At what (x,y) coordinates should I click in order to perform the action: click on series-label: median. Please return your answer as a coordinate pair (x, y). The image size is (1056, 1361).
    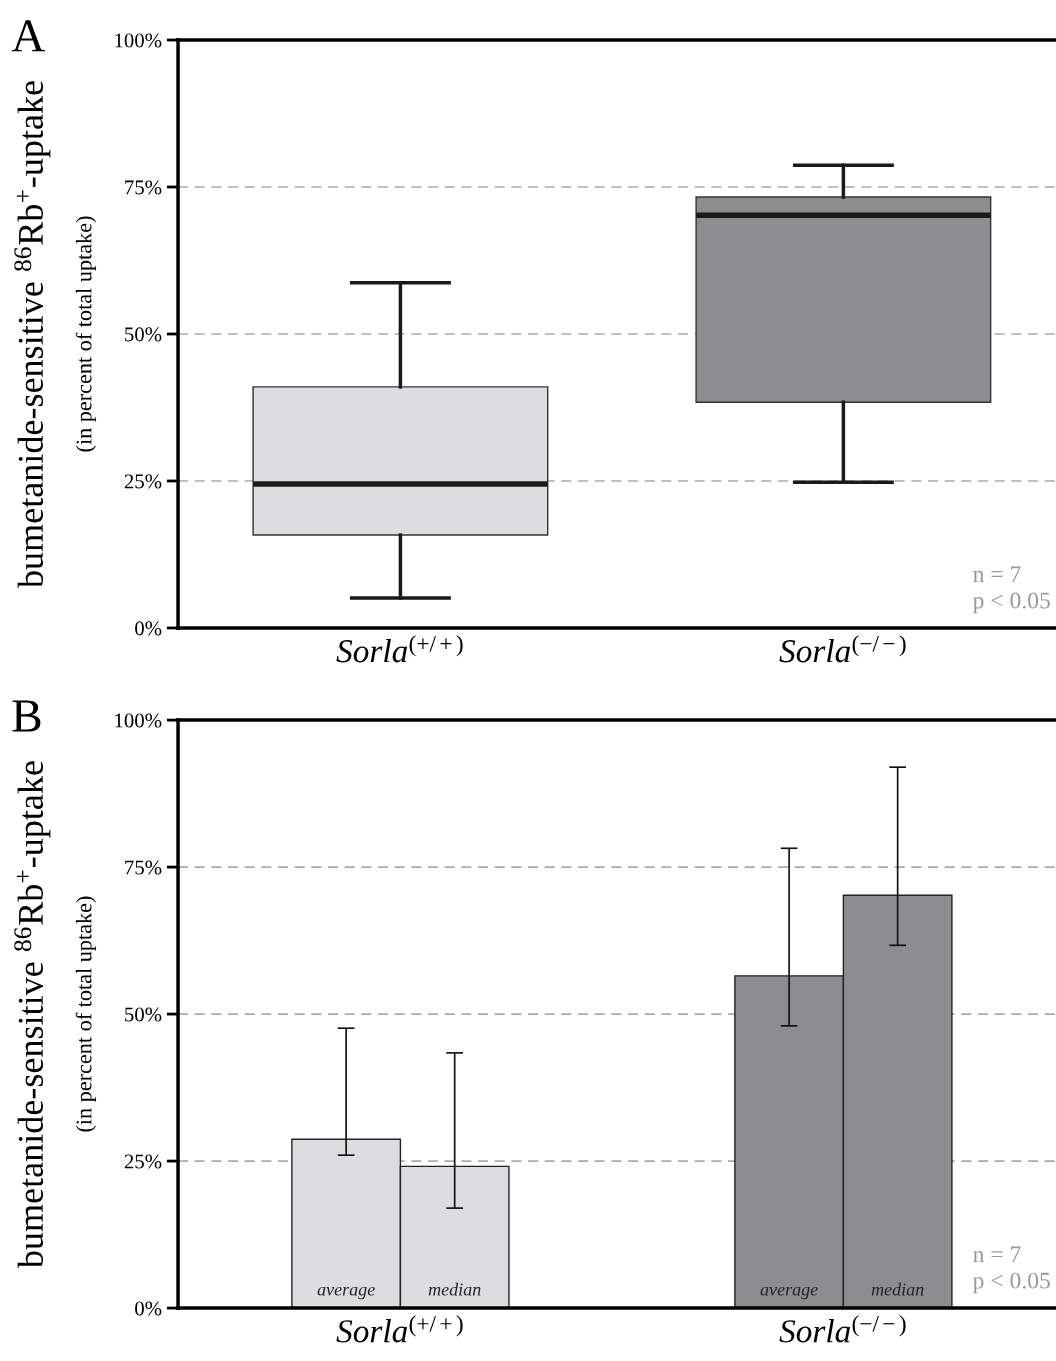
    Looking at the image, I should click on (454, 1289).